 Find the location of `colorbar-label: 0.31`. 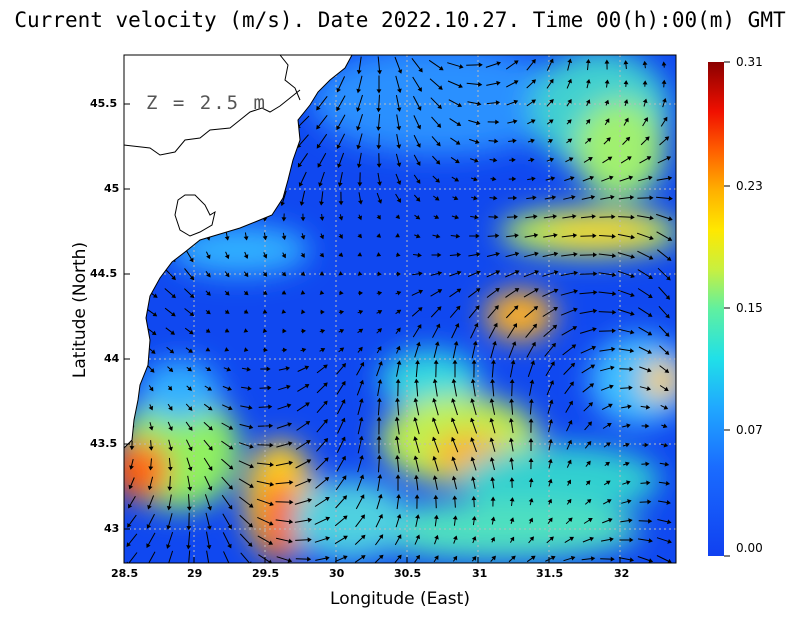

colorbar-label: 0.31 is located at coordinates (749, 62).